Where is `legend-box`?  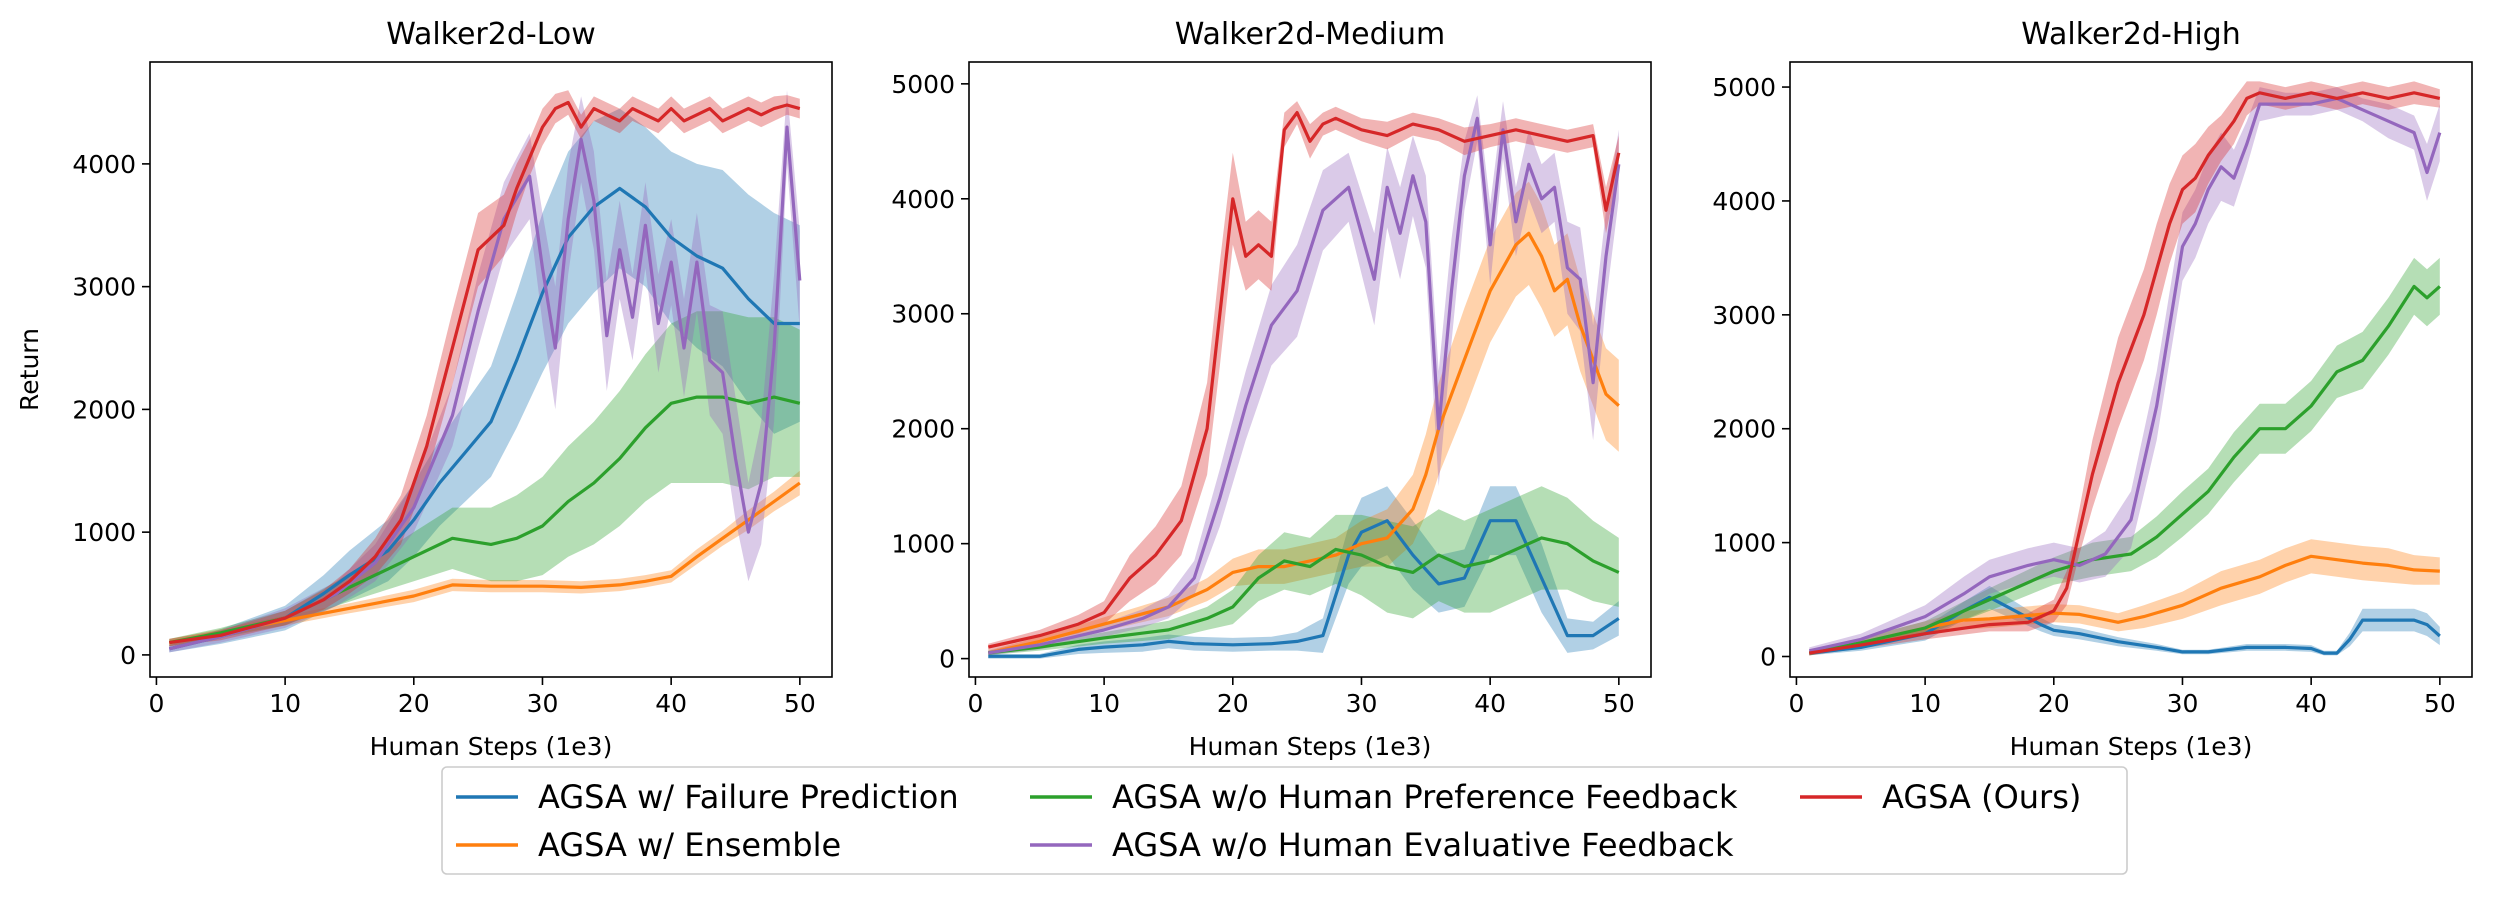 legend-box is located at coordinates (1284, 820).